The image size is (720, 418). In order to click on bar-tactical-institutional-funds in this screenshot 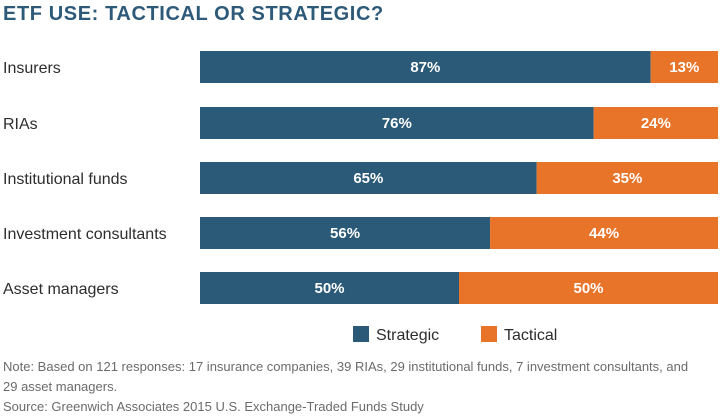, I will do `click(627, 178)`.